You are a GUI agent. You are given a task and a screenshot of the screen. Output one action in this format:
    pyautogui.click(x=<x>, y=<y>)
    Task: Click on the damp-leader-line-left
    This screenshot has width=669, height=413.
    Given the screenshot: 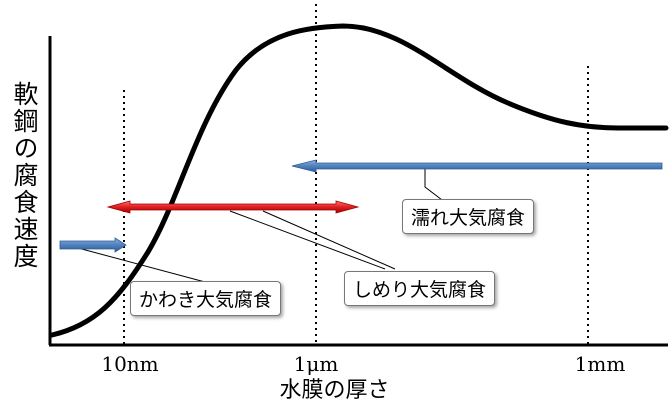 What is the action you would take?
    pyautogui.click(x=307, y=240)
    